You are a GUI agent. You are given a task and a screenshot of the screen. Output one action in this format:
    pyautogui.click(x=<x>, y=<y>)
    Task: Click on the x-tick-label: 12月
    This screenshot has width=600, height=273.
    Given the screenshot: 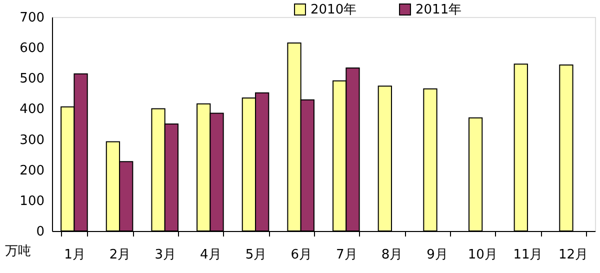 What is the action you would take?
    pyautogui.click(x=573, y=255)
    